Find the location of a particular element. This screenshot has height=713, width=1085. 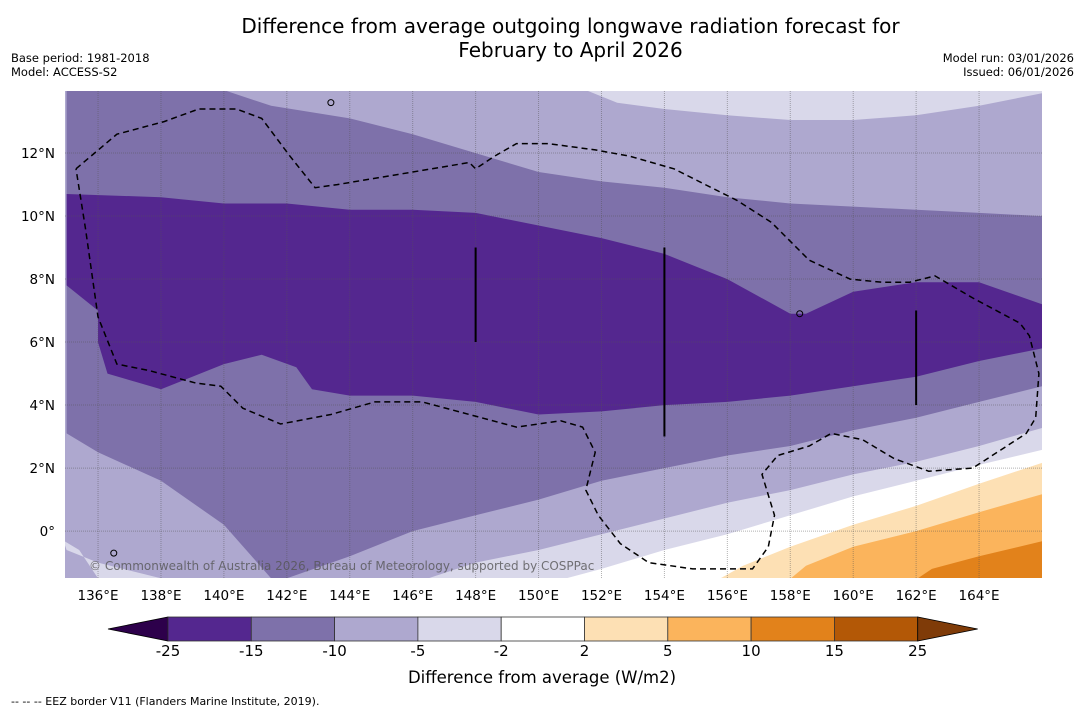

lat-tick-label: 0° is located at coordinates (47, 532).